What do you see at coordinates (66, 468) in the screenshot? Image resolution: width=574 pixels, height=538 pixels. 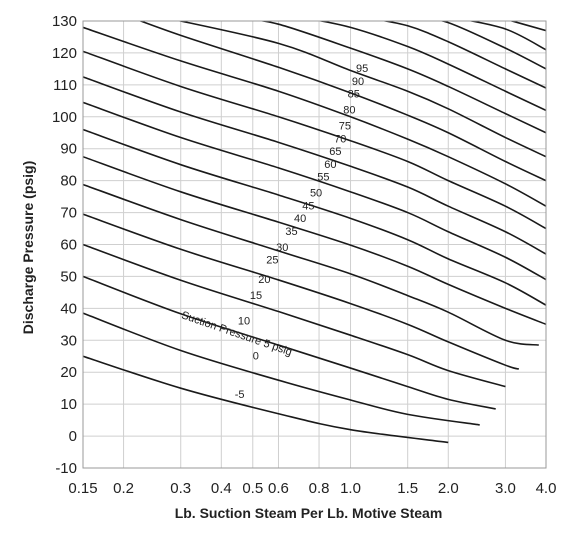 I see `y-tick-label: -10` at bounding box center [66, 468].